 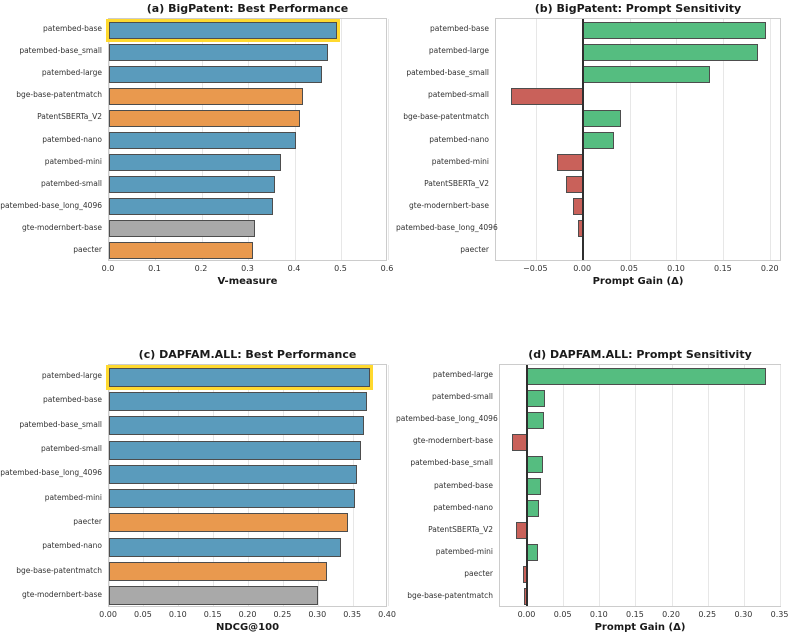 What do you see at coordinates (236, 425) in the screenshot?
I see `bar-patembed-base_small` at bounding box center [236, 425].